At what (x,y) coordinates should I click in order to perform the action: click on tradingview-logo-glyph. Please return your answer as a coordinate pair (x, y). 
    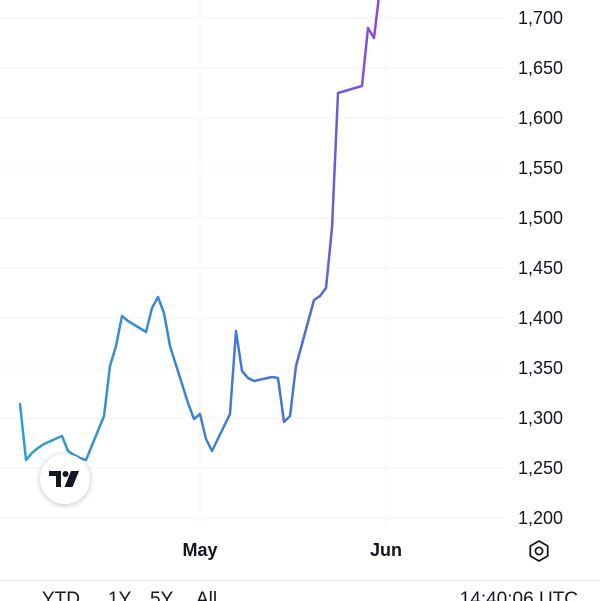
    Looking at the image, I should click on (64, 479).